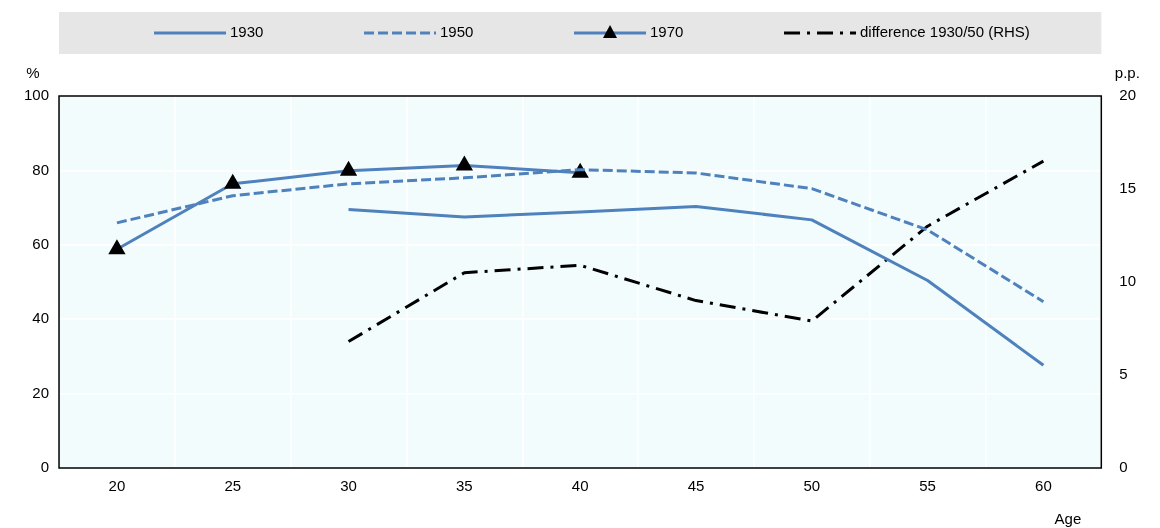 This screenshot has height=528, width=1160. What do you see at coordinates (41, 392) in the screenshot?
I see `y-tick-label: 20` at bounding box center [41, 392].